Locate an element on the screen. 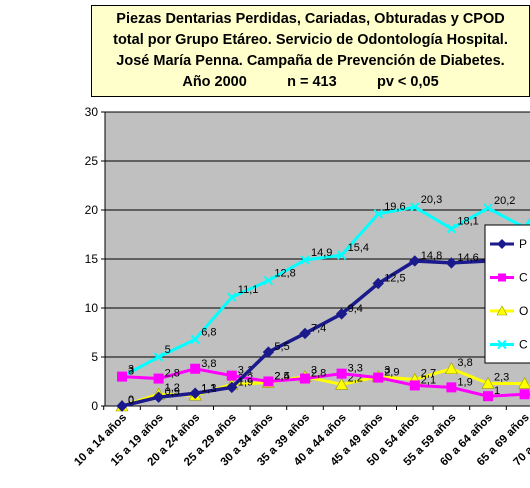  series-1-data-label-6: 3,3 is located at coordinates (355, 369).